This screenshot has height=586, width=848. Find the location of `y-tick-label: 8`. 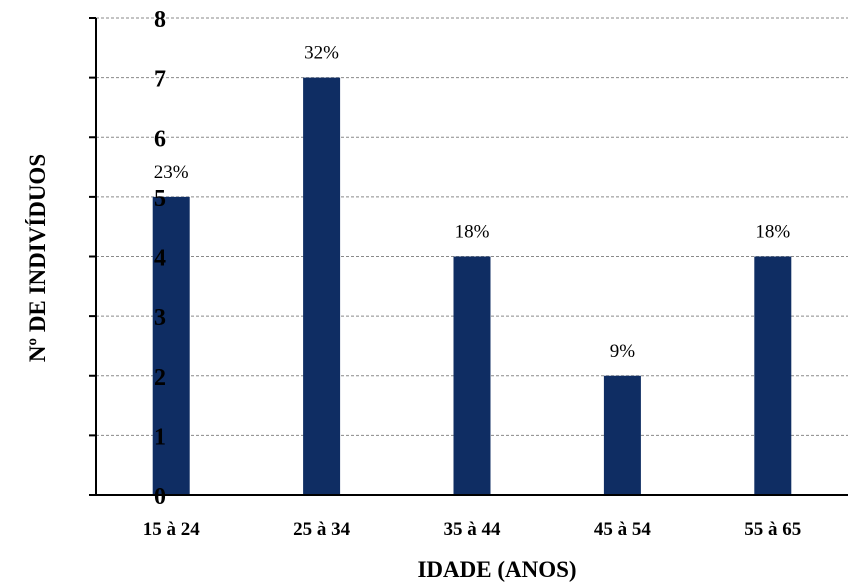

y-tick-label: 8 is located at coordinates (160, 20).